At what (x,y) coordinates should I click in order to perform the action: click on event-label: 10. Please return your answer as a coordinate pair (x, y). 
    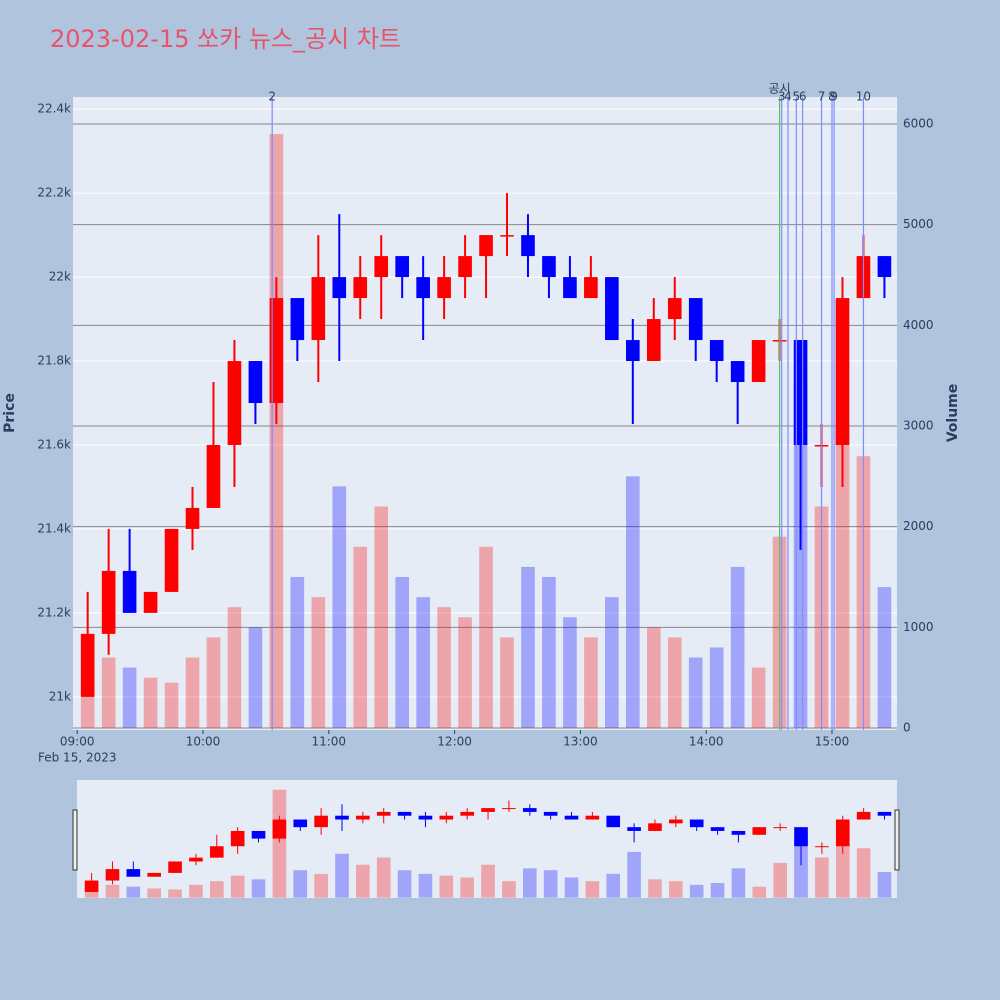
    Looking at the image, I should click on (863, 97).